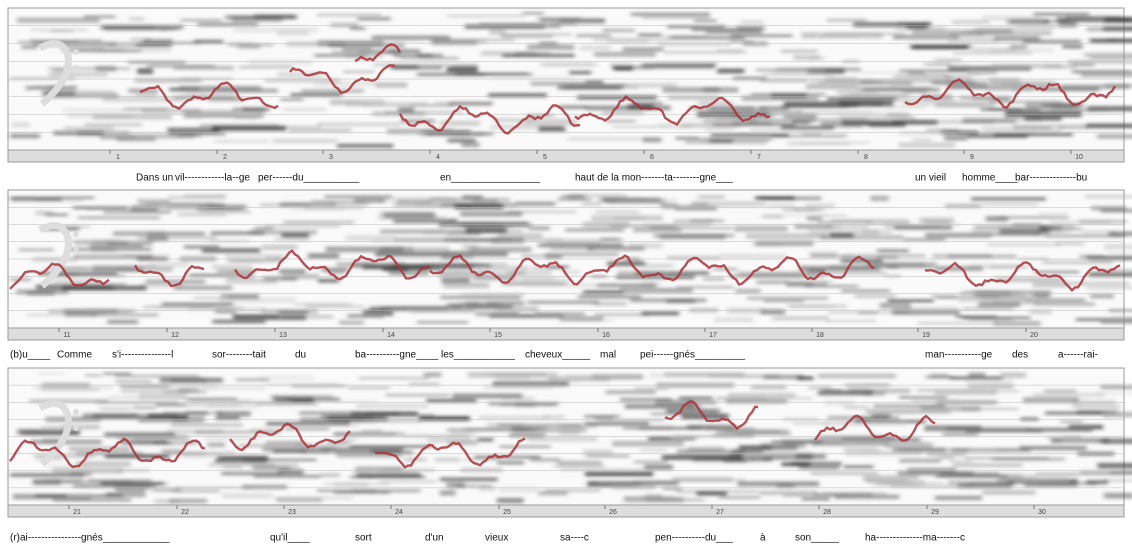 The image size is (1132, 548). Describe the element at coordinates (438, 157) in the screenshot. I see `timeline-label: 4` at that location.